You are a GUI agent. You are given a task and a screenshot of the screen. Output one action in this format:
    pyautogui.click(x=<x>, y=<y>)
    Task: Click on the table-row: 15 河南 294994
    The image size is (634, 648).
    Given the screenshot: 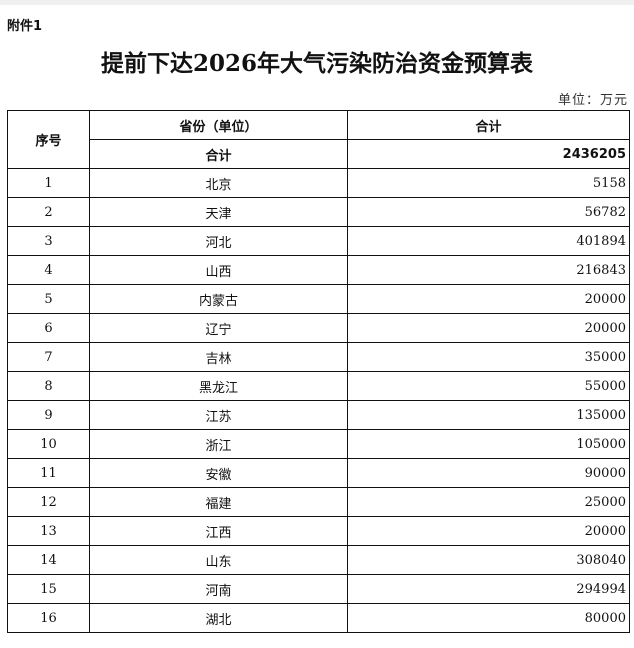 What is the action you would take?
    pyautogui.click(x=318, y=589)
    